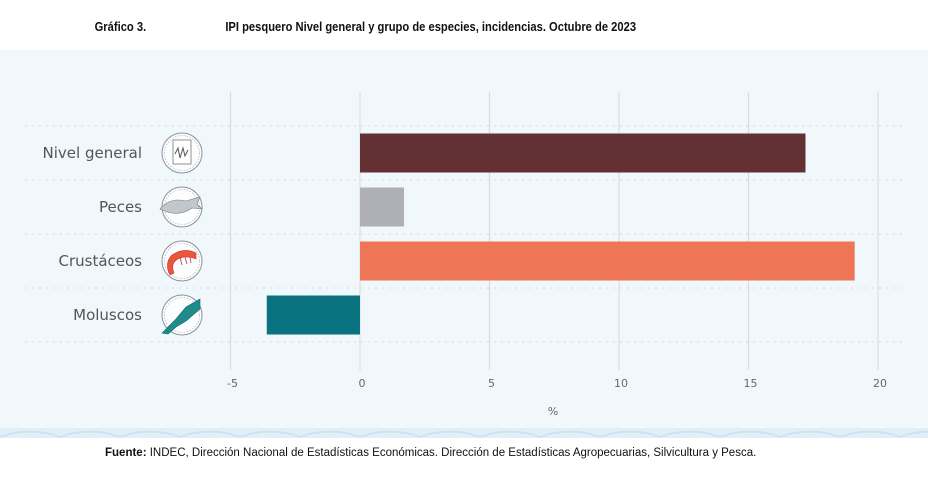  I want to click on decorative-wave, so click(464, 433).